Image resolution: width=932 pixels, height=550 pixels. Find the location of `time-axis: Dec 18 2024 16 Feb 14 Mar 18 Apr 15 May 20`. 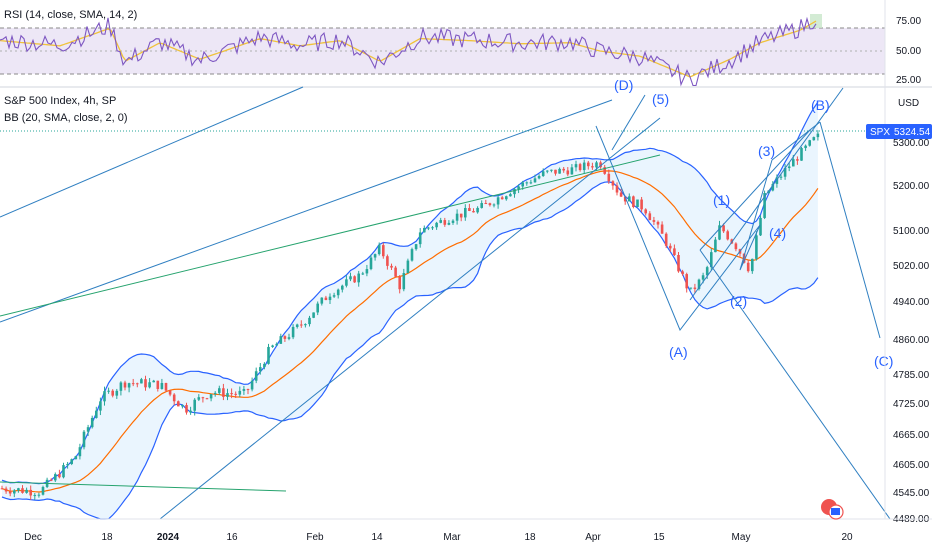

time-axis: Dec 18 2024 16 Feb 14 Mar 18 Apr 15 May 20 is located at coordinates (466, 530).